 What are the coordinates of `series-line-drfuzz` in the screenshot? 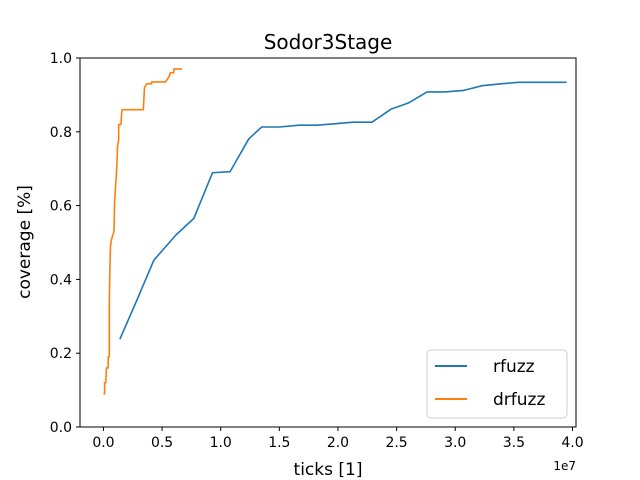 It's located at (143, 231).